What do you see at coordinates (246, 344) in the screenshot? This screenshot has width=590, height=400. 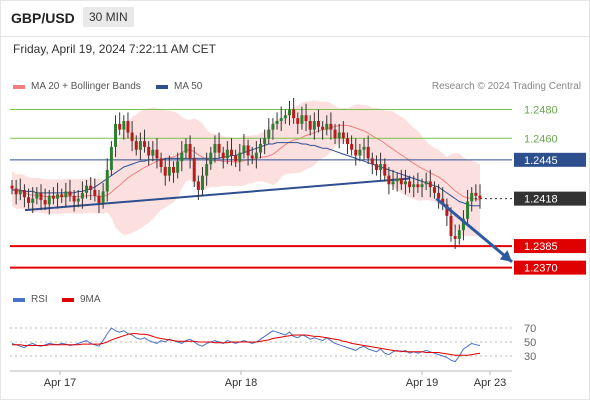 I see `rsi-series-9MA` at bounding box center [246, 344].